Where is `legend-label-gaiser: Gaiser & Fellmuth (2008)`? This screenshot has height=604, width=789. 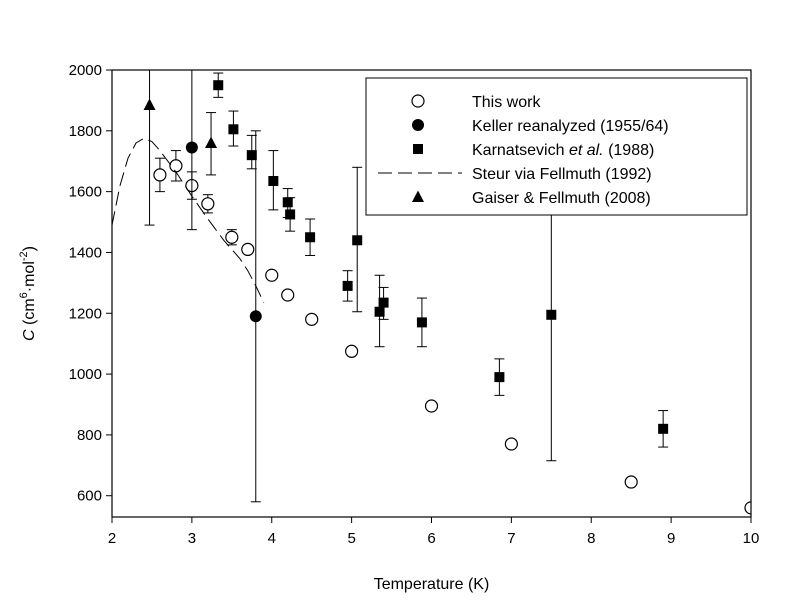
legend-label-gaiser: Gaiser & Fellmuth (2008) is located at coordinates (561, 198).